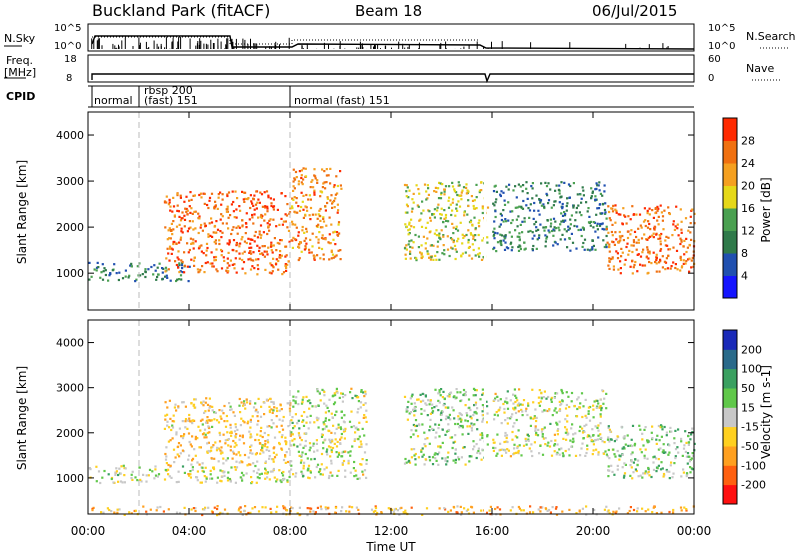 The image size is (800, 554). Describe the element at coordinates (290, 531) in the screenshot. I see `x-tick-label: 08:00` at that location.